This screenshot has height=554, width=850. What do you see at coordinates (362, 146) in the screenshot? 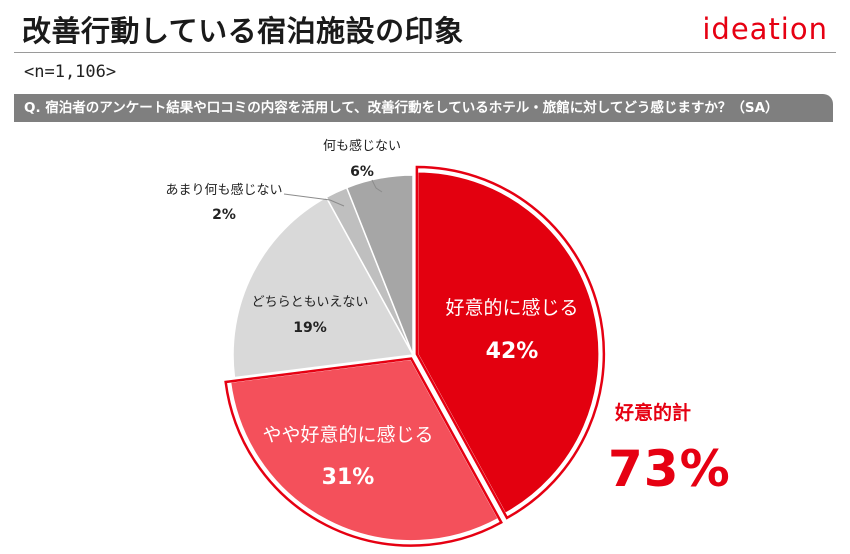
I see `slice-label: 何も感じない` at bounding box center [362, 146].